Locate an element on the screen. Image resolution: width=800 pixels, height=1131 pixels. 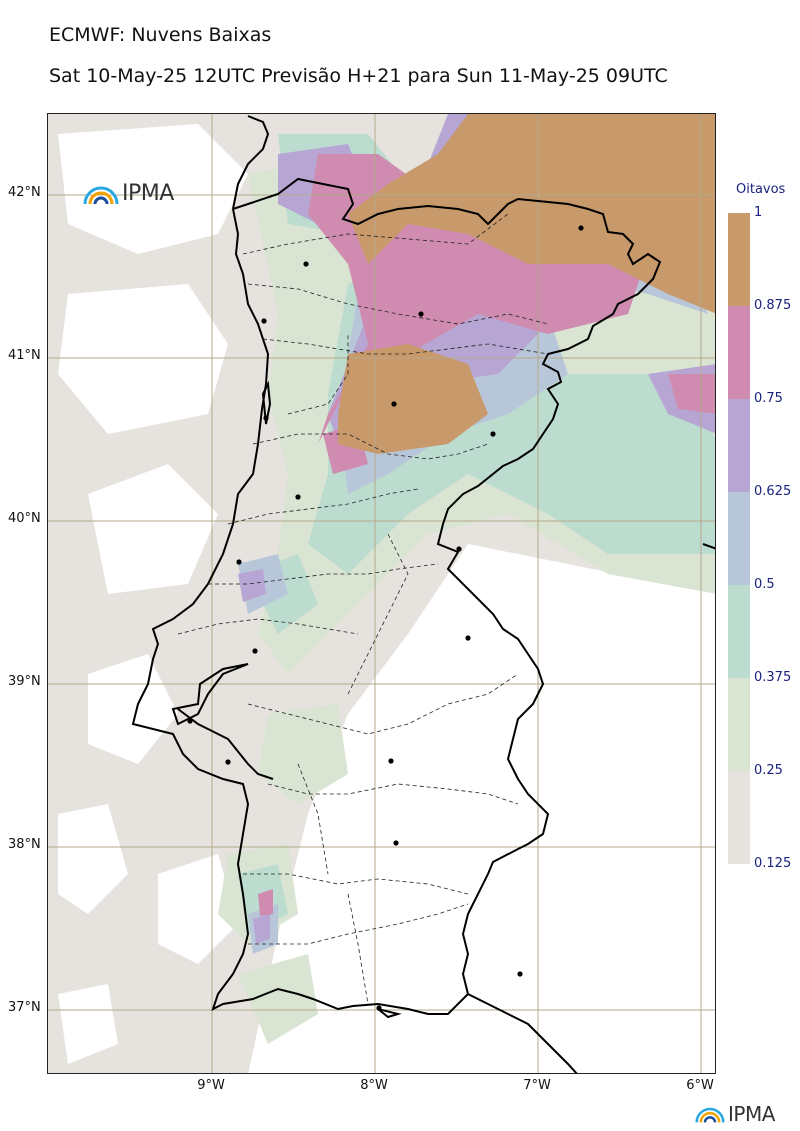
city-guarda is located at coordinates (298, 497).